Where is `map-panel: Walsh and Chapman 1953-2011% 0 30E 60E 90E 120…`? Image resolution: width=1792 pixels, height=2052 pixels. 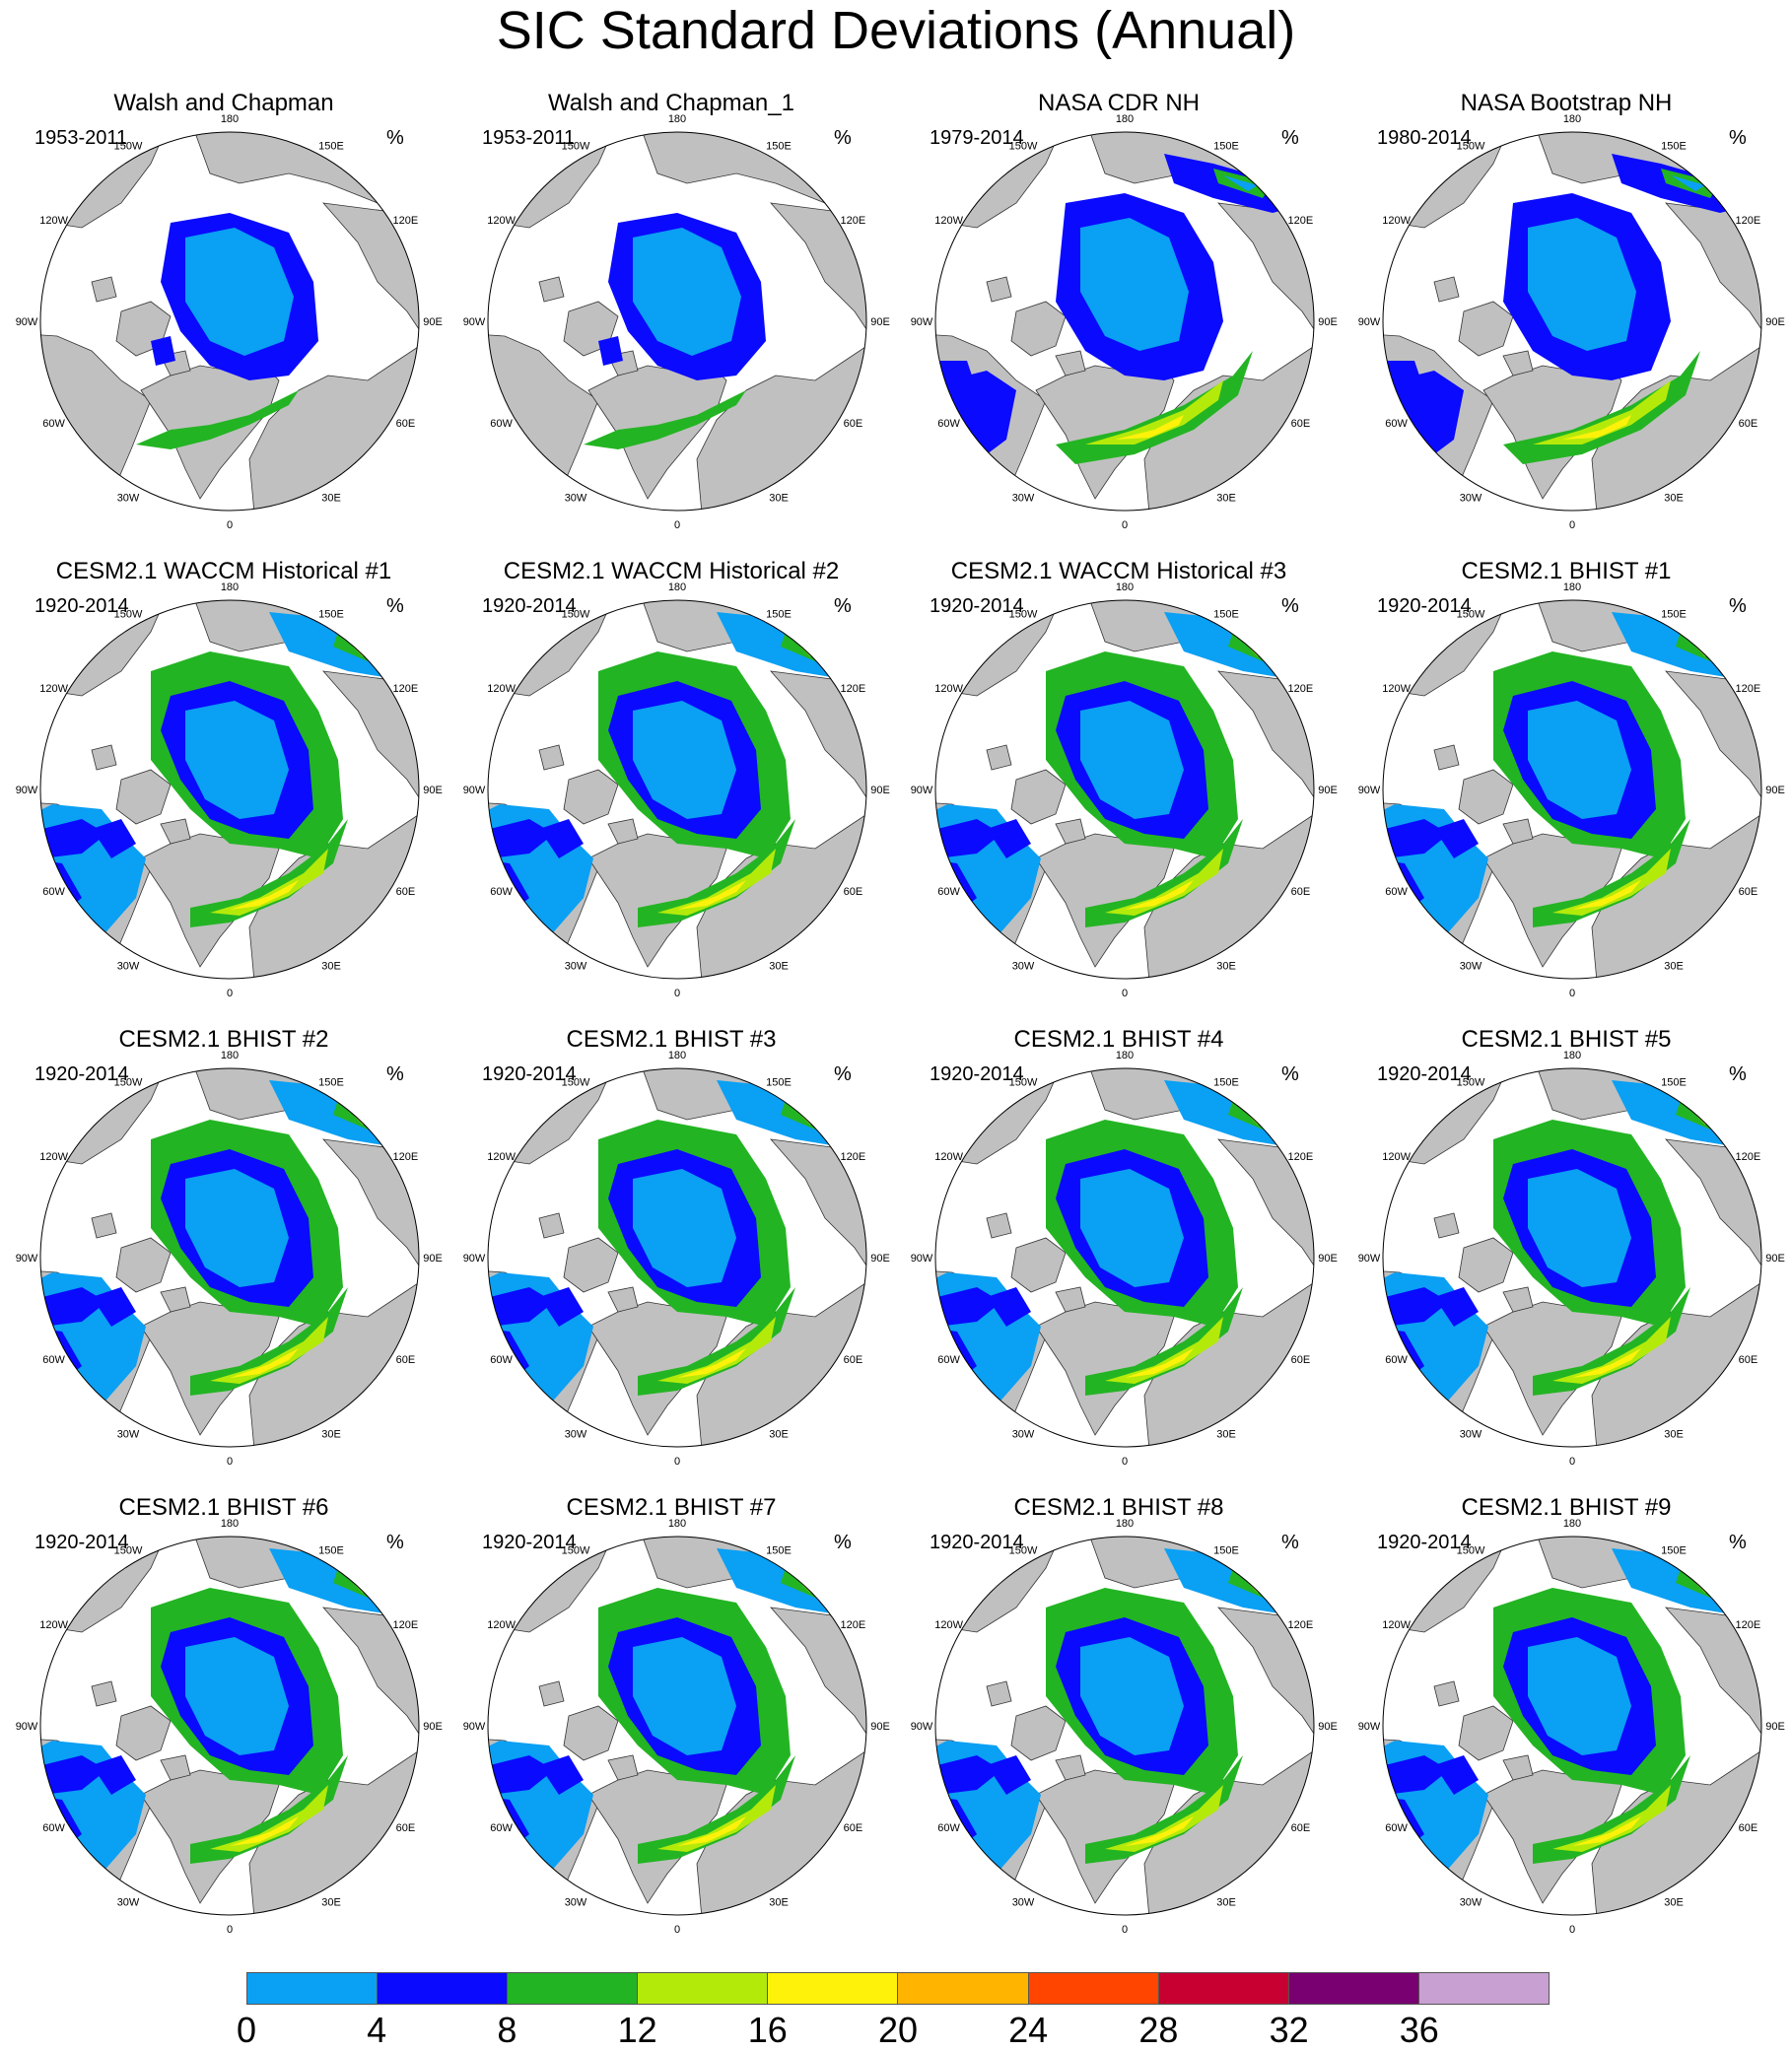 map-panel: Walsh and Chapman 1953-2011% 0 30E 60E 90E 120… is located at coordinates (224, 320).